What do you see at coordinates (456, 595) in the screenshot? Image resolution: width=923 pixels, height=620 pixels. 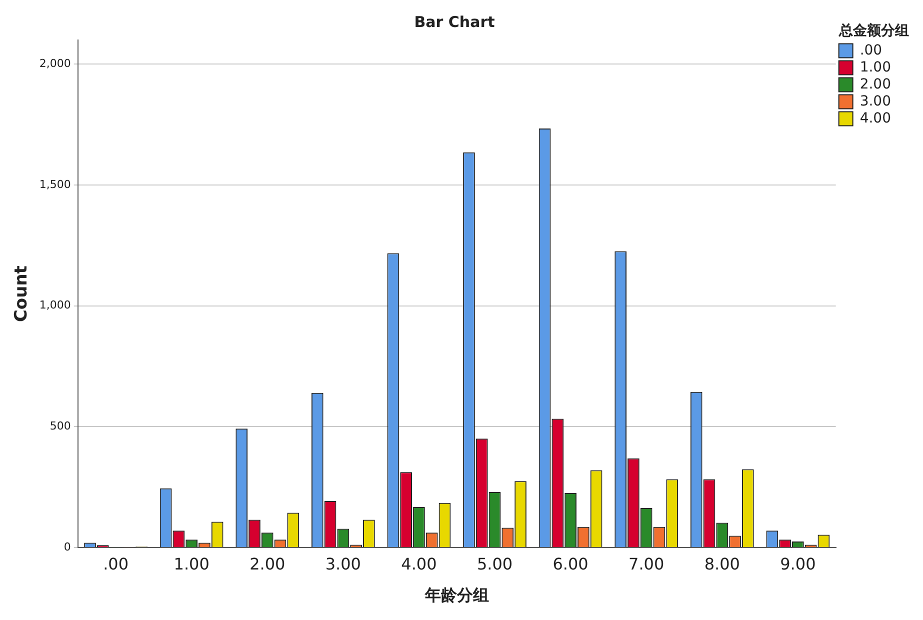 I see `x-axis-title: 年龄分组` at bounding box center [456, 595].